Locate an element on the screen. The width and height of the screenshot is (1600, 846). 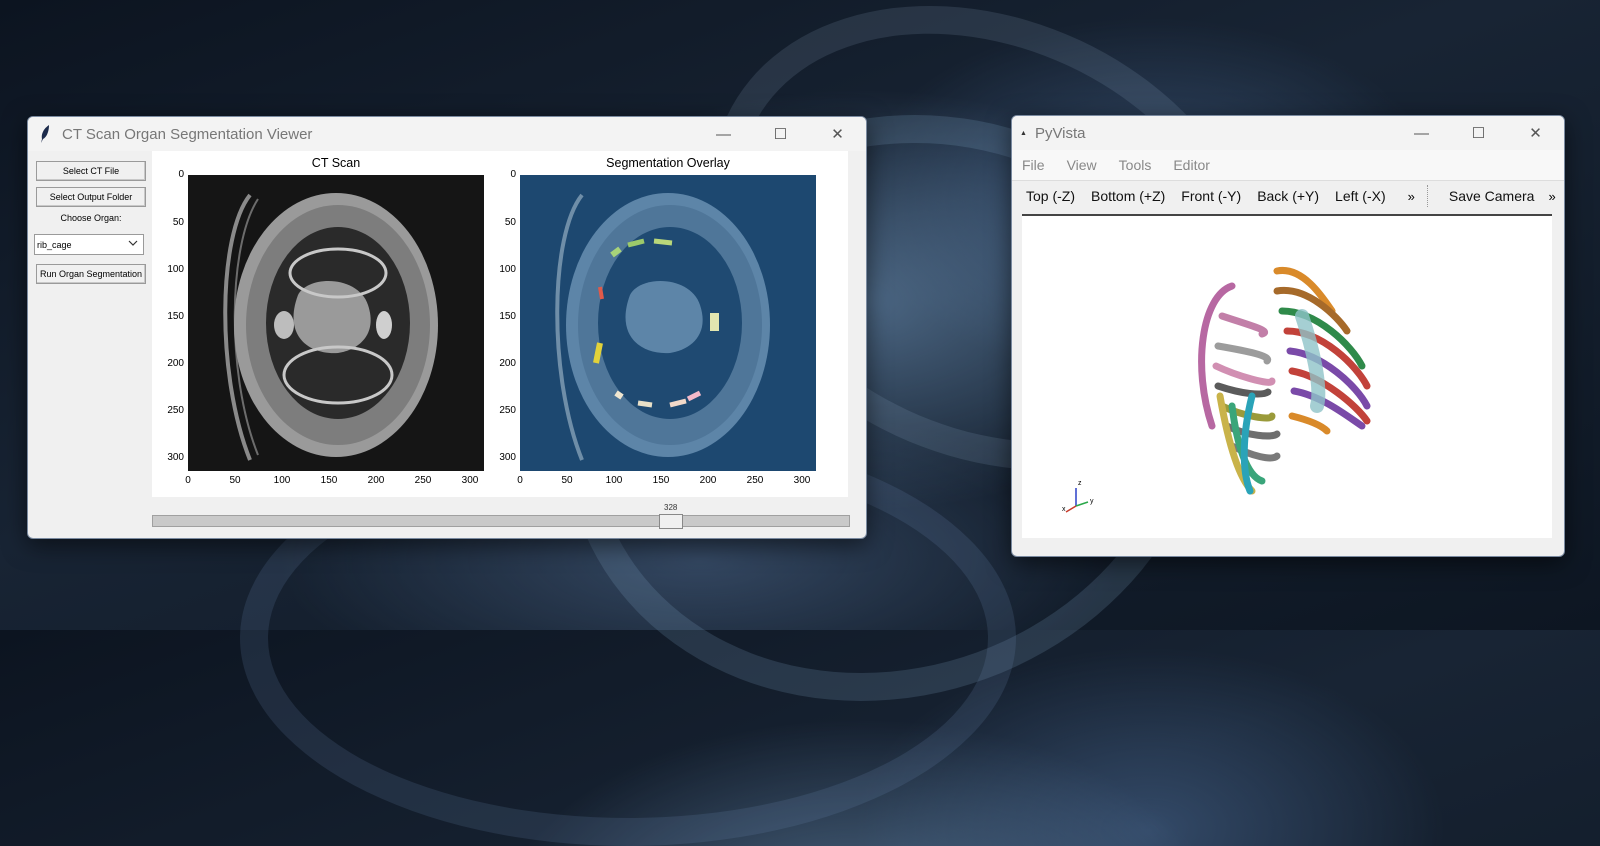
ct-titlebar: CT Scan Organ Segmentation Viewer — ☐ ✕ is located at coordinates (447, 134).